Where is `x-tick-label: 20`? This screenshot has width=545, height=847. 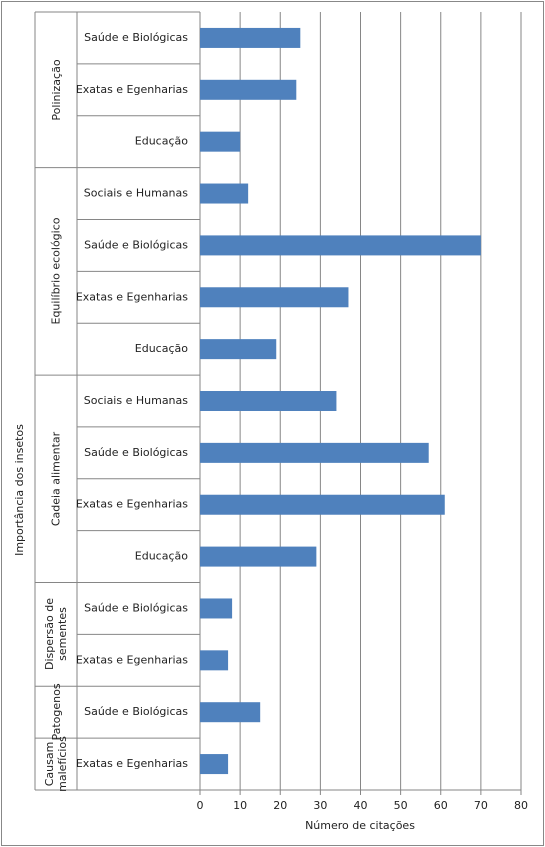 x-tick-label: 20 is located at coordinates (280, 805).